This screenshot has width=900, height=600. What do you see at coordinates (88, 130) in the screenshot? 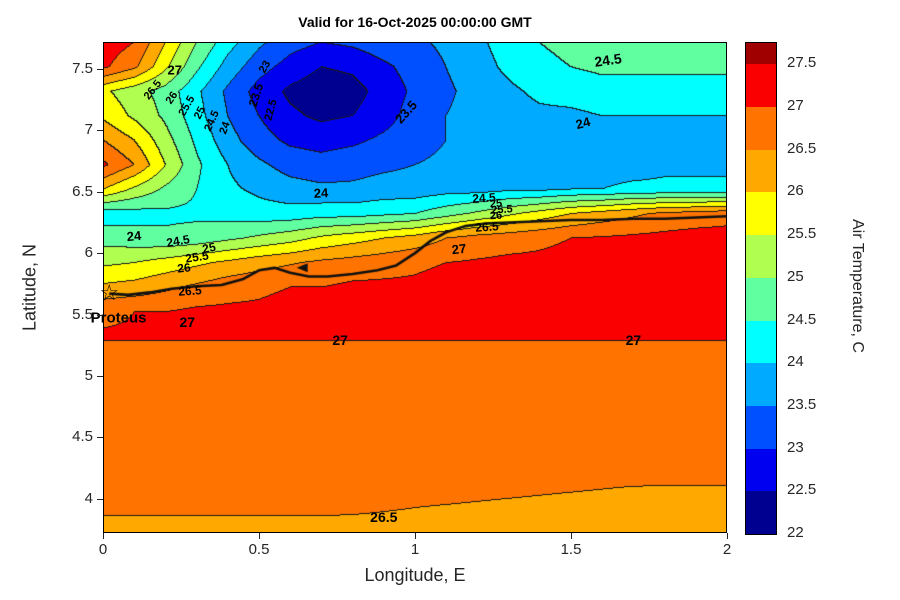
I see `y-tick-label: 7` at bounding box center [88, 130].